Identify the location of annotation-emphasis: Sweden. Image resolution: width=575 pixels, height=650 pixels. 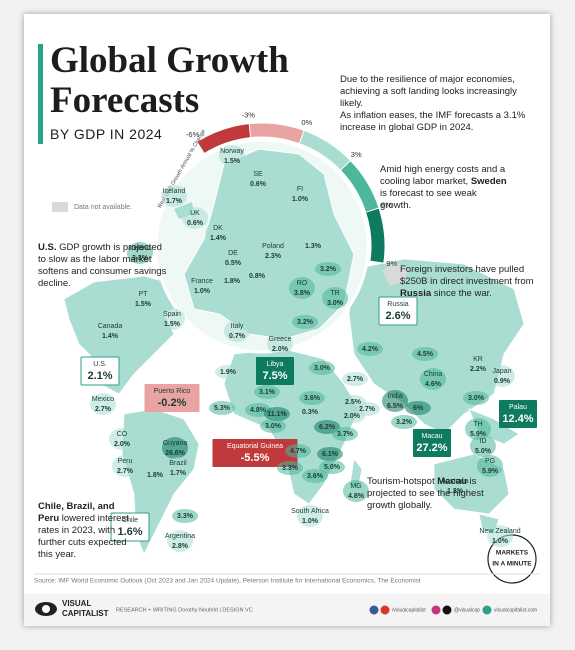
(488, 181).